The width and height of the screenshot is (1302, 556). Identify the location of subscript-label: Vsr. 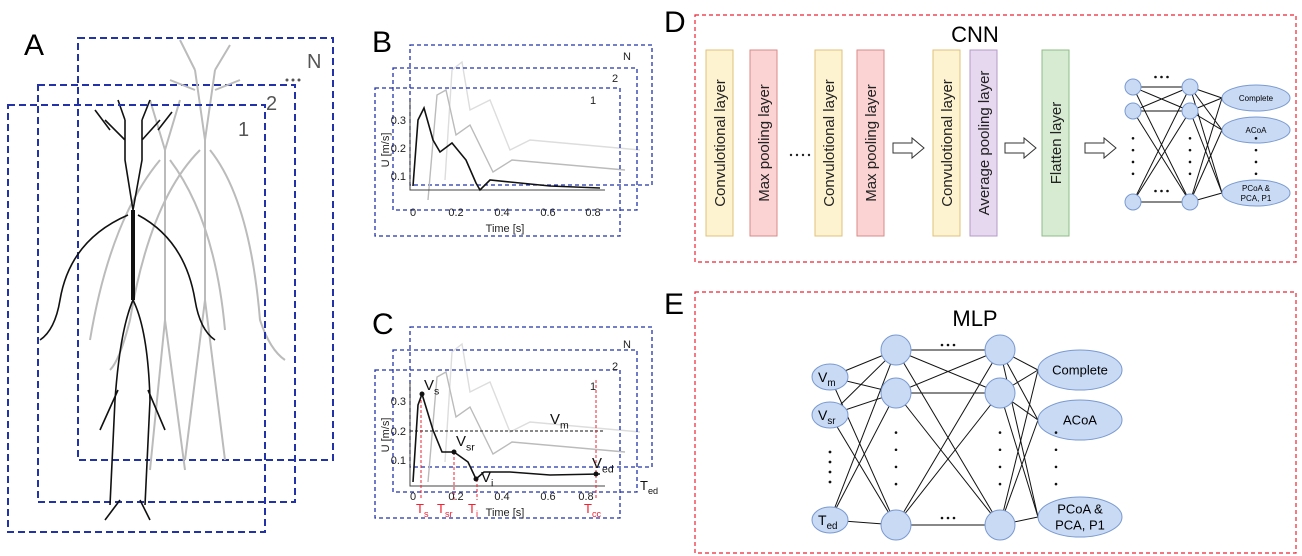
(827, 417).